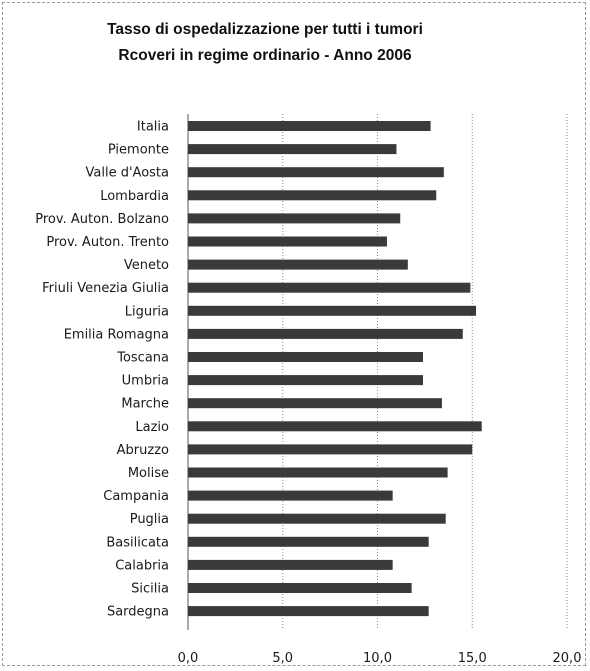  What do you see at coordinates (149, 519) in the screenshot?
I see `category-label: Puglia` at bounding box center [149, 519].